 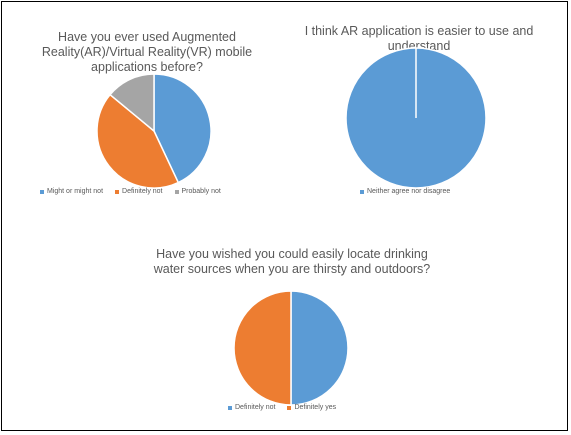 What do you see at coordinates (75, 191) in the screenshot?
I see `legend-label: Might or might not` at bounding box center [75, 191].